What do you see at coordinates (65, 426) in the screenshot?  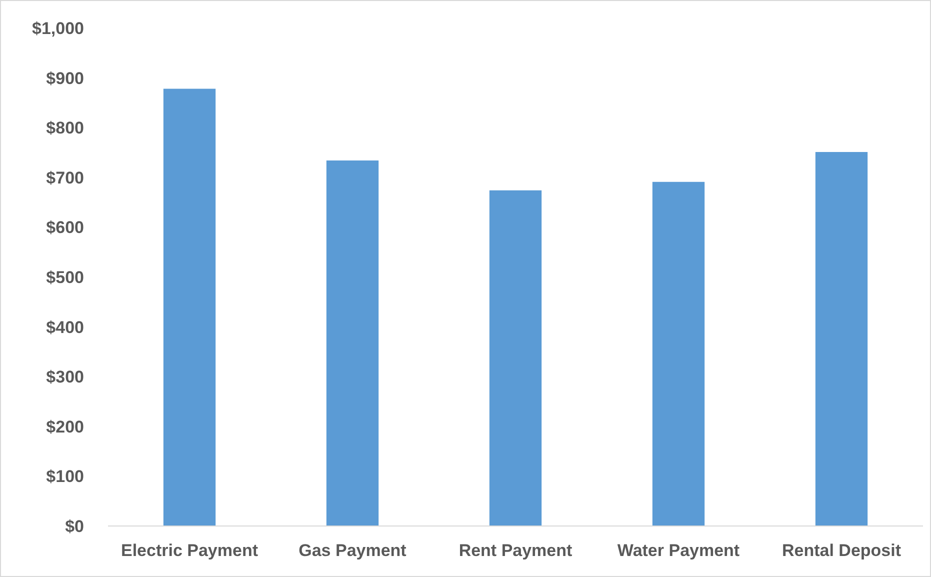 I see `y-tick-label: $200` at bounding box center [65, 426].